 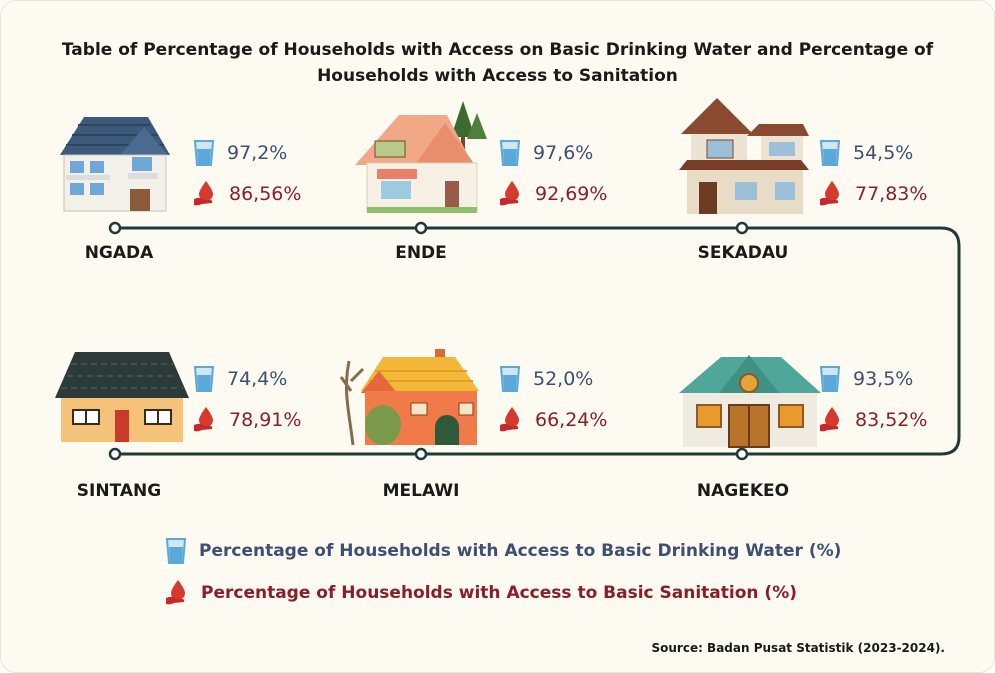 What do you see at coordinates (891, 194) in the screenshot?
I see `sanitation-value-sekadau: 77,83%` at bounding box center [891, 194].